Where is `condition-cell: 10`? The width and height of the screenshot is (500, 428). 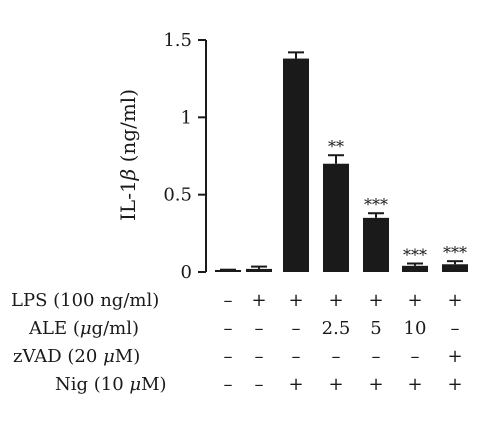
condition-cell: 10 is located at coordinates (415, 328).